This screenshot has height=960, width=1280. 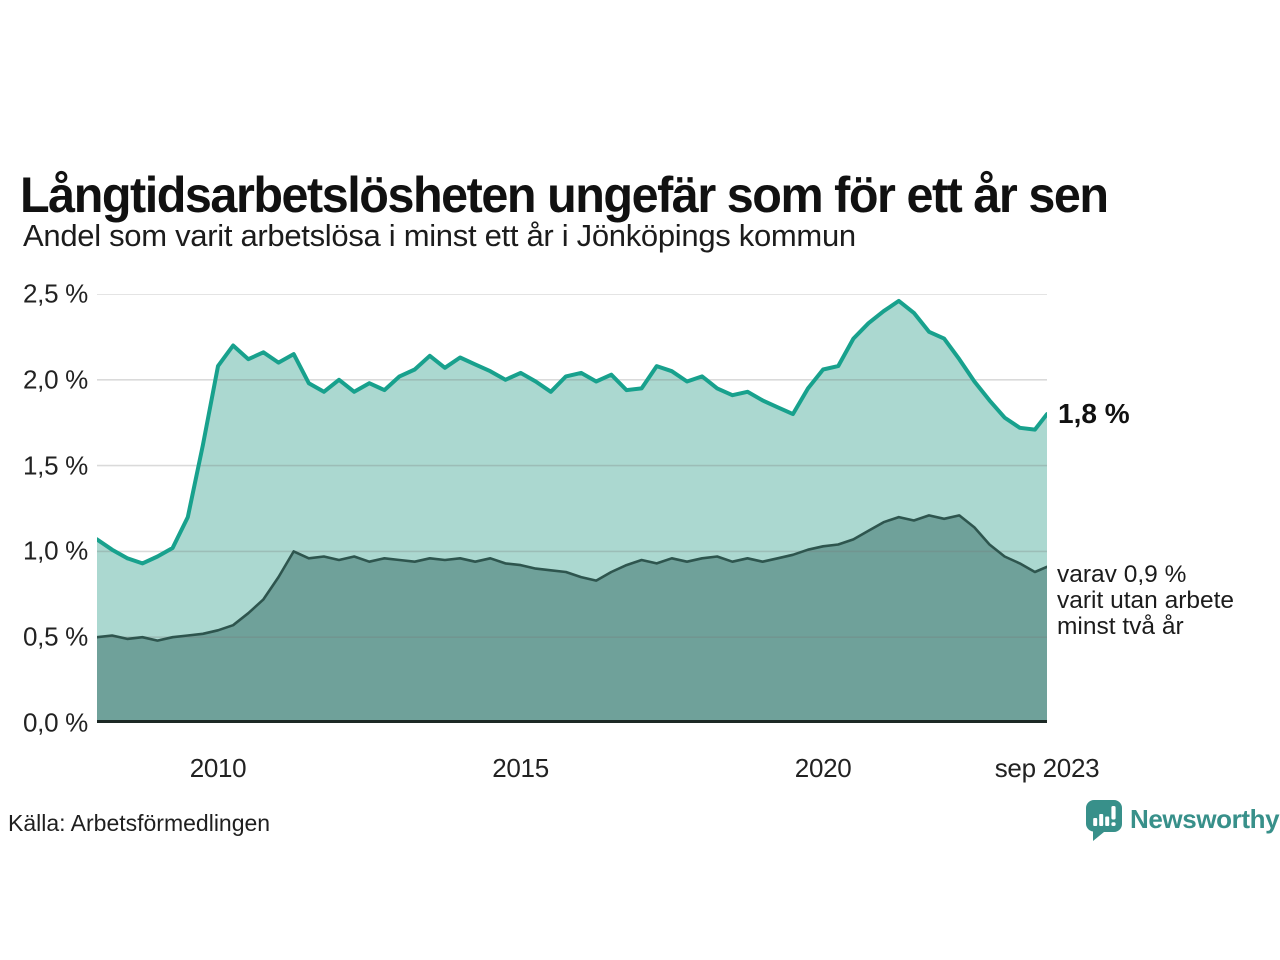 What do you see at coordinates (1094, 413) in the screenshot?
I see `annotation-latest-value: 1,8 %` at bounding box center [1094, 413].